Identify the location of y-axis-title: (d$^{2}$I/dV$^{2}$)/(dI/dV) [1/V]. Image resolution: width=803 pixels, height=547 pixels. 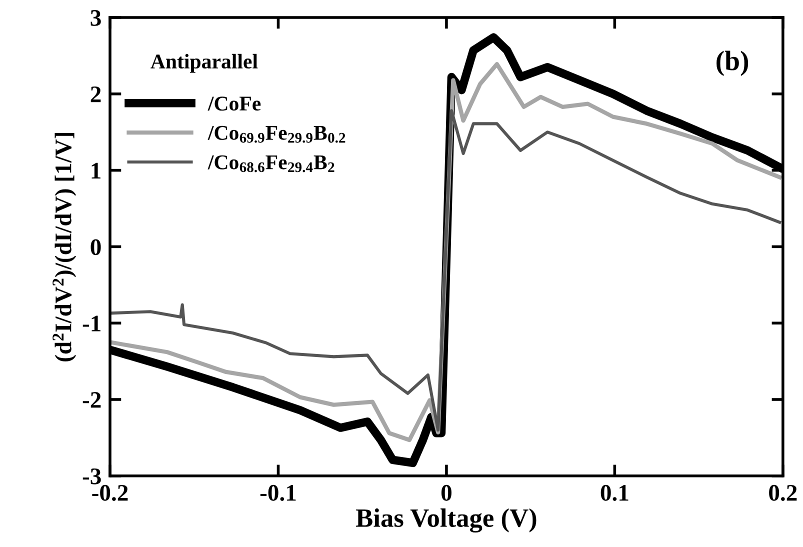
(64, 247).